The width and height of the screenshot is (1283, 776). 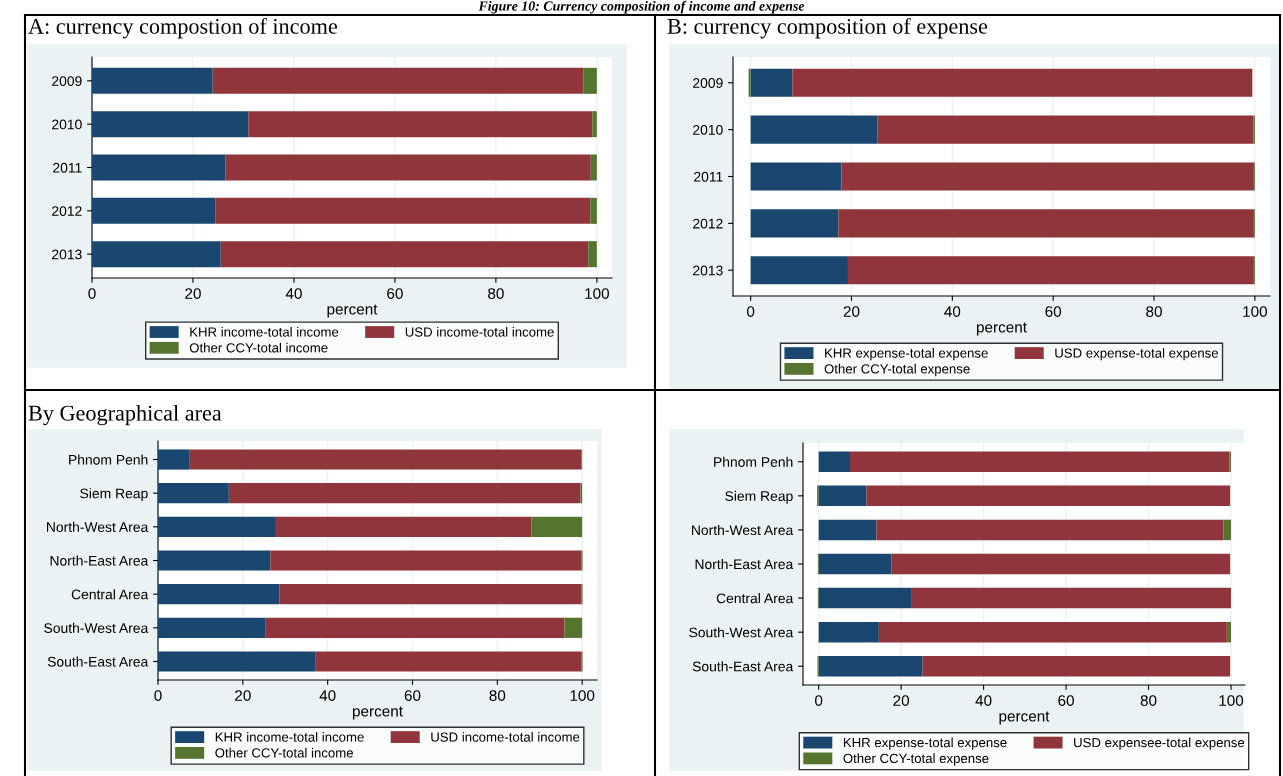 I want to click on y-tick-label: 2013, so click(x=67, y=254).